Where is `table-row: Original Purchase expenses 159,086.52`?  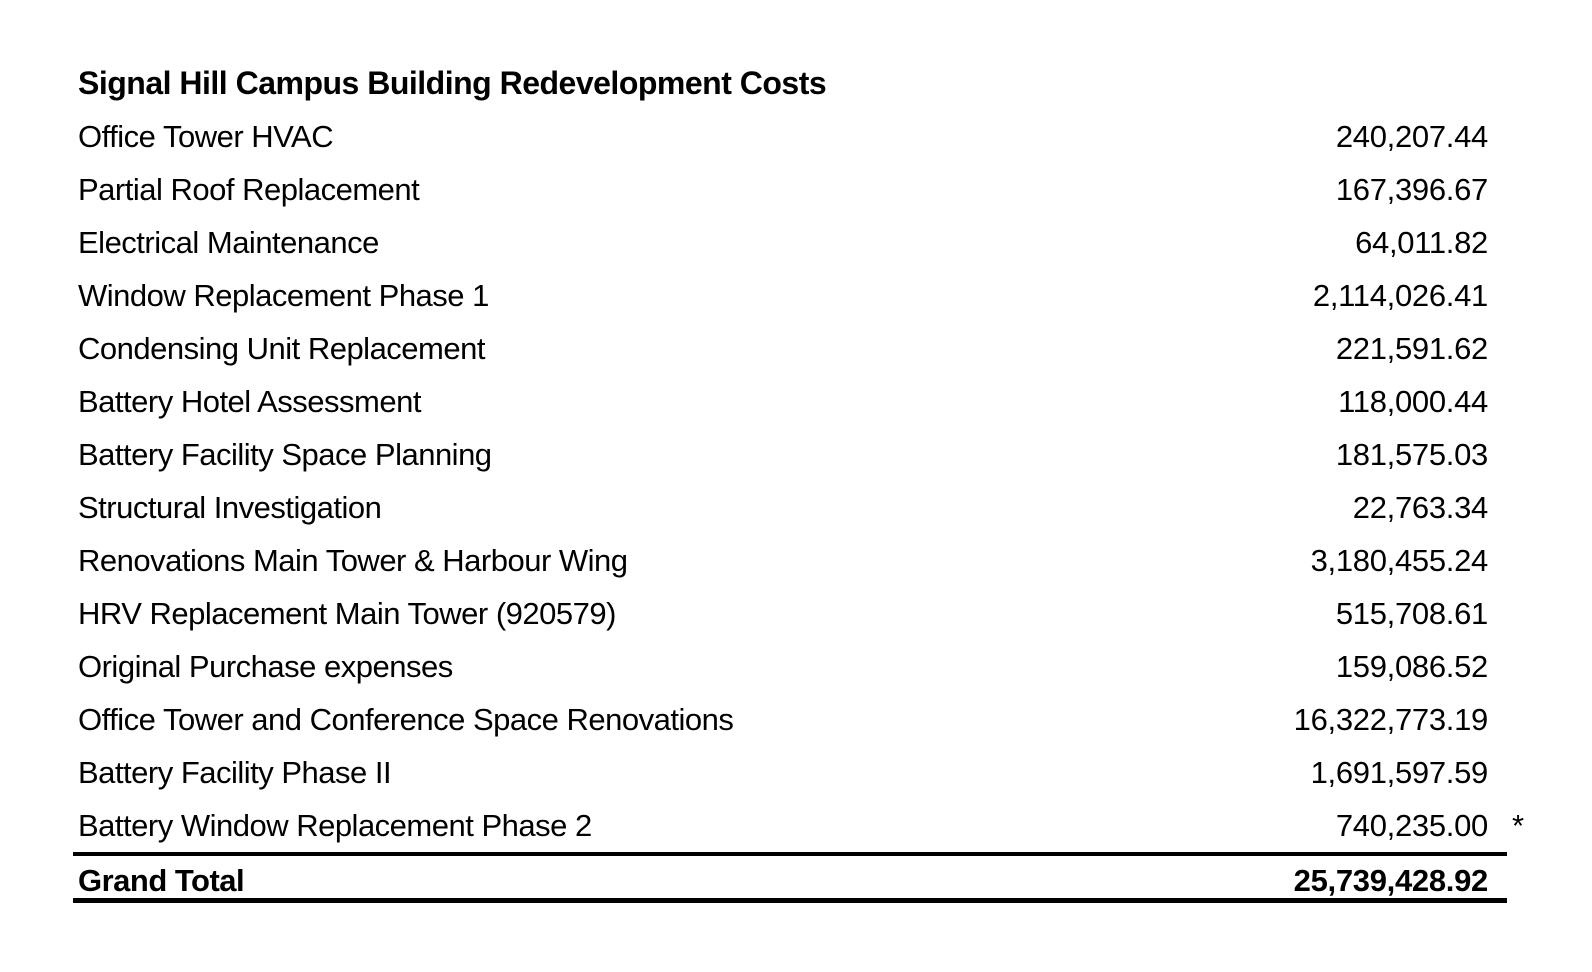 table-row: Original Purchase expenses 159,086.52 is located at coordinates (790, 666).